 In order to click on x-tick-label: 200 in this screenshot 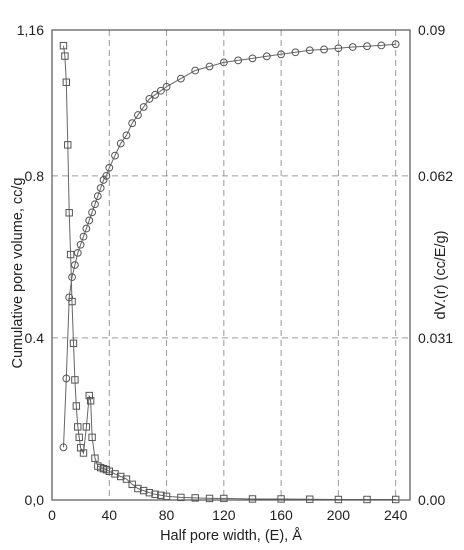, I will do `click(339, 515)`.